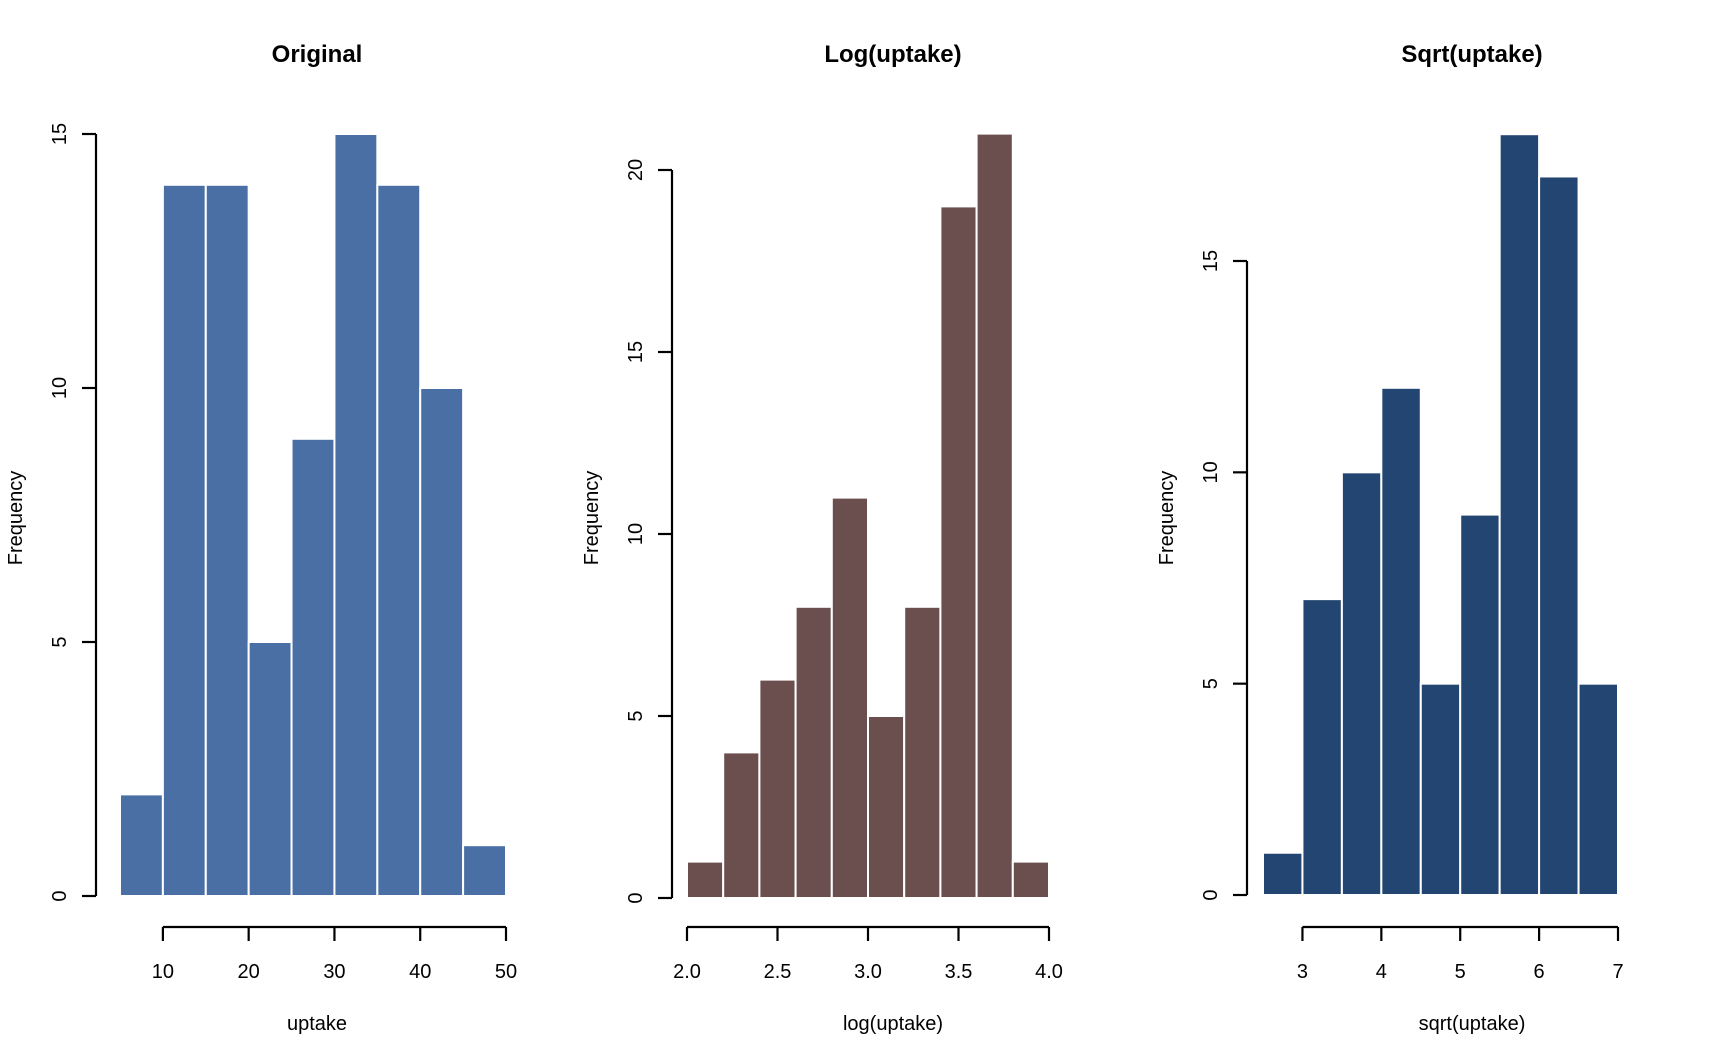  Describe the element at coordinates (893, 1024) in the screenshot. I see `x-axis-label: log(uptake)` at that location.